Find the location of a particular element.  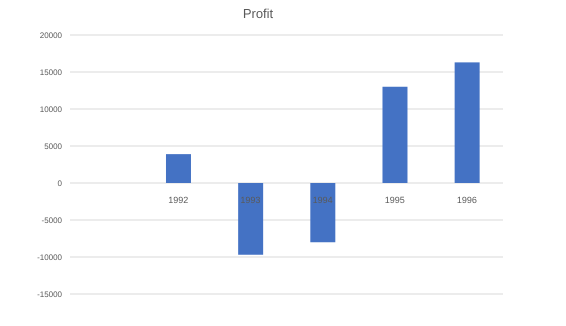

chart-title: Profit is located at coordinates (258, 13).